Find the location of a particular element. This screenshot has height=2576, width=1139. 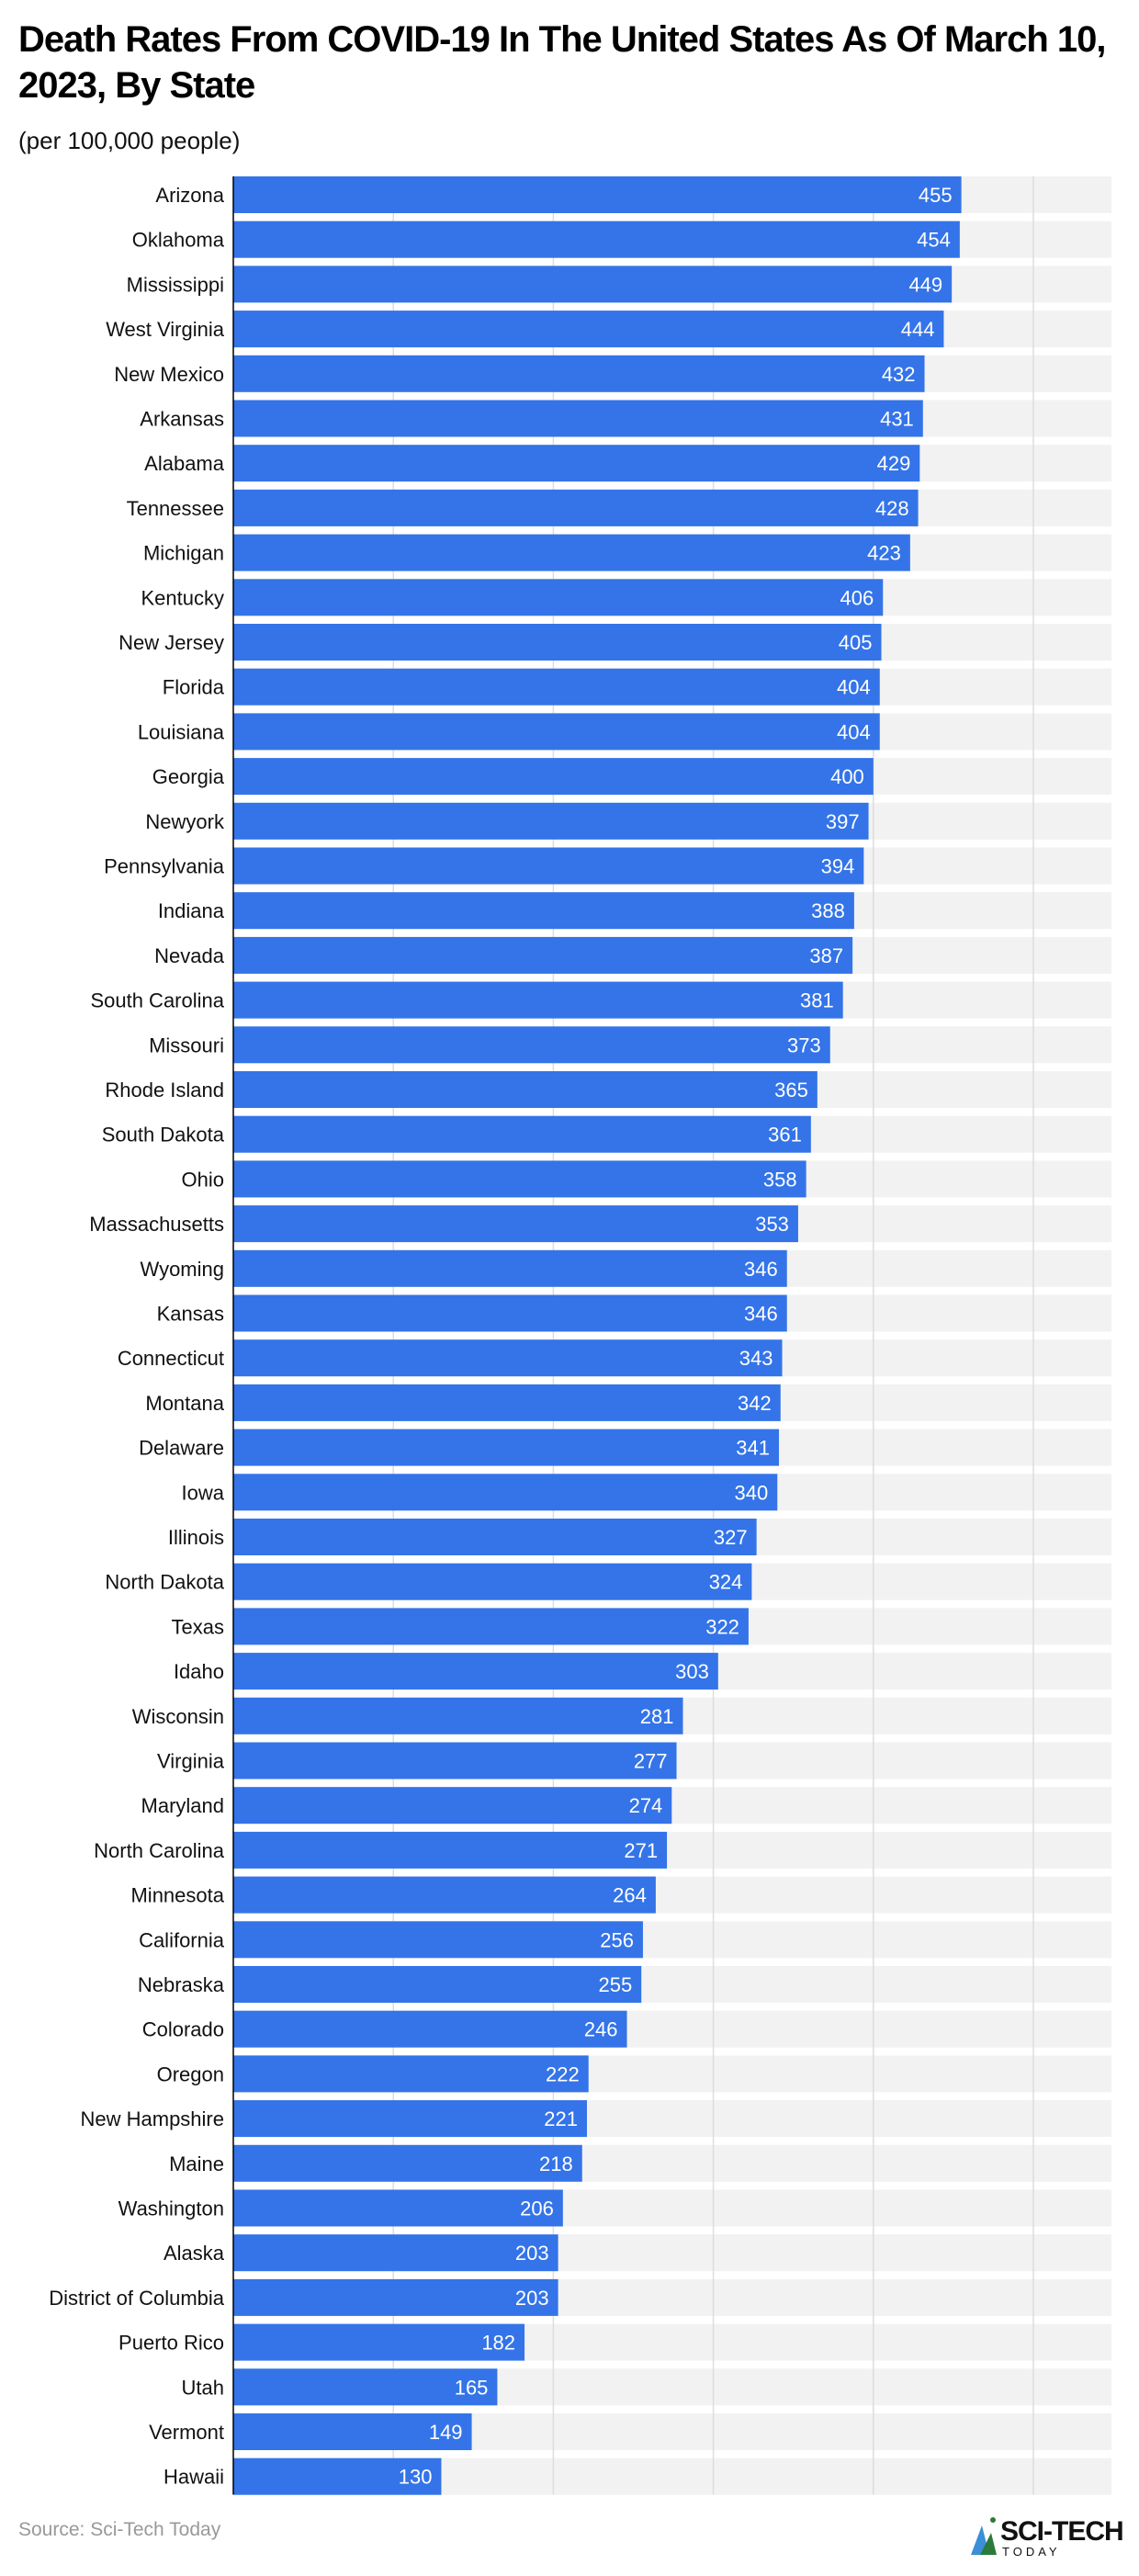

category-label: Oregon is located at coordinates (191, 2073).